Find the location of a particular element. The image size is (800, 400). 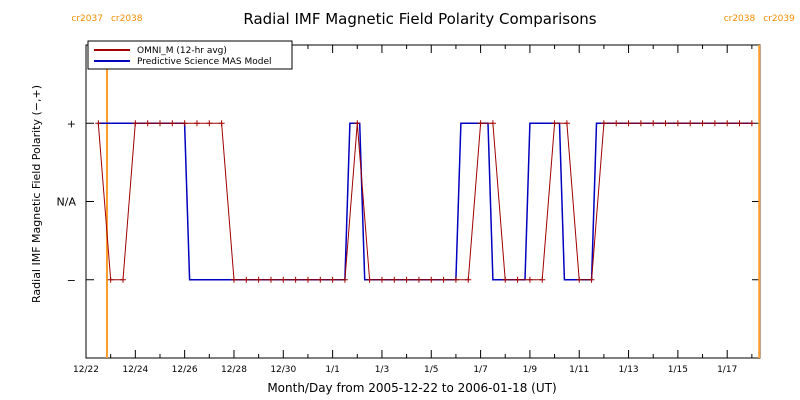

legend-box is located at coordinates (190, 55).